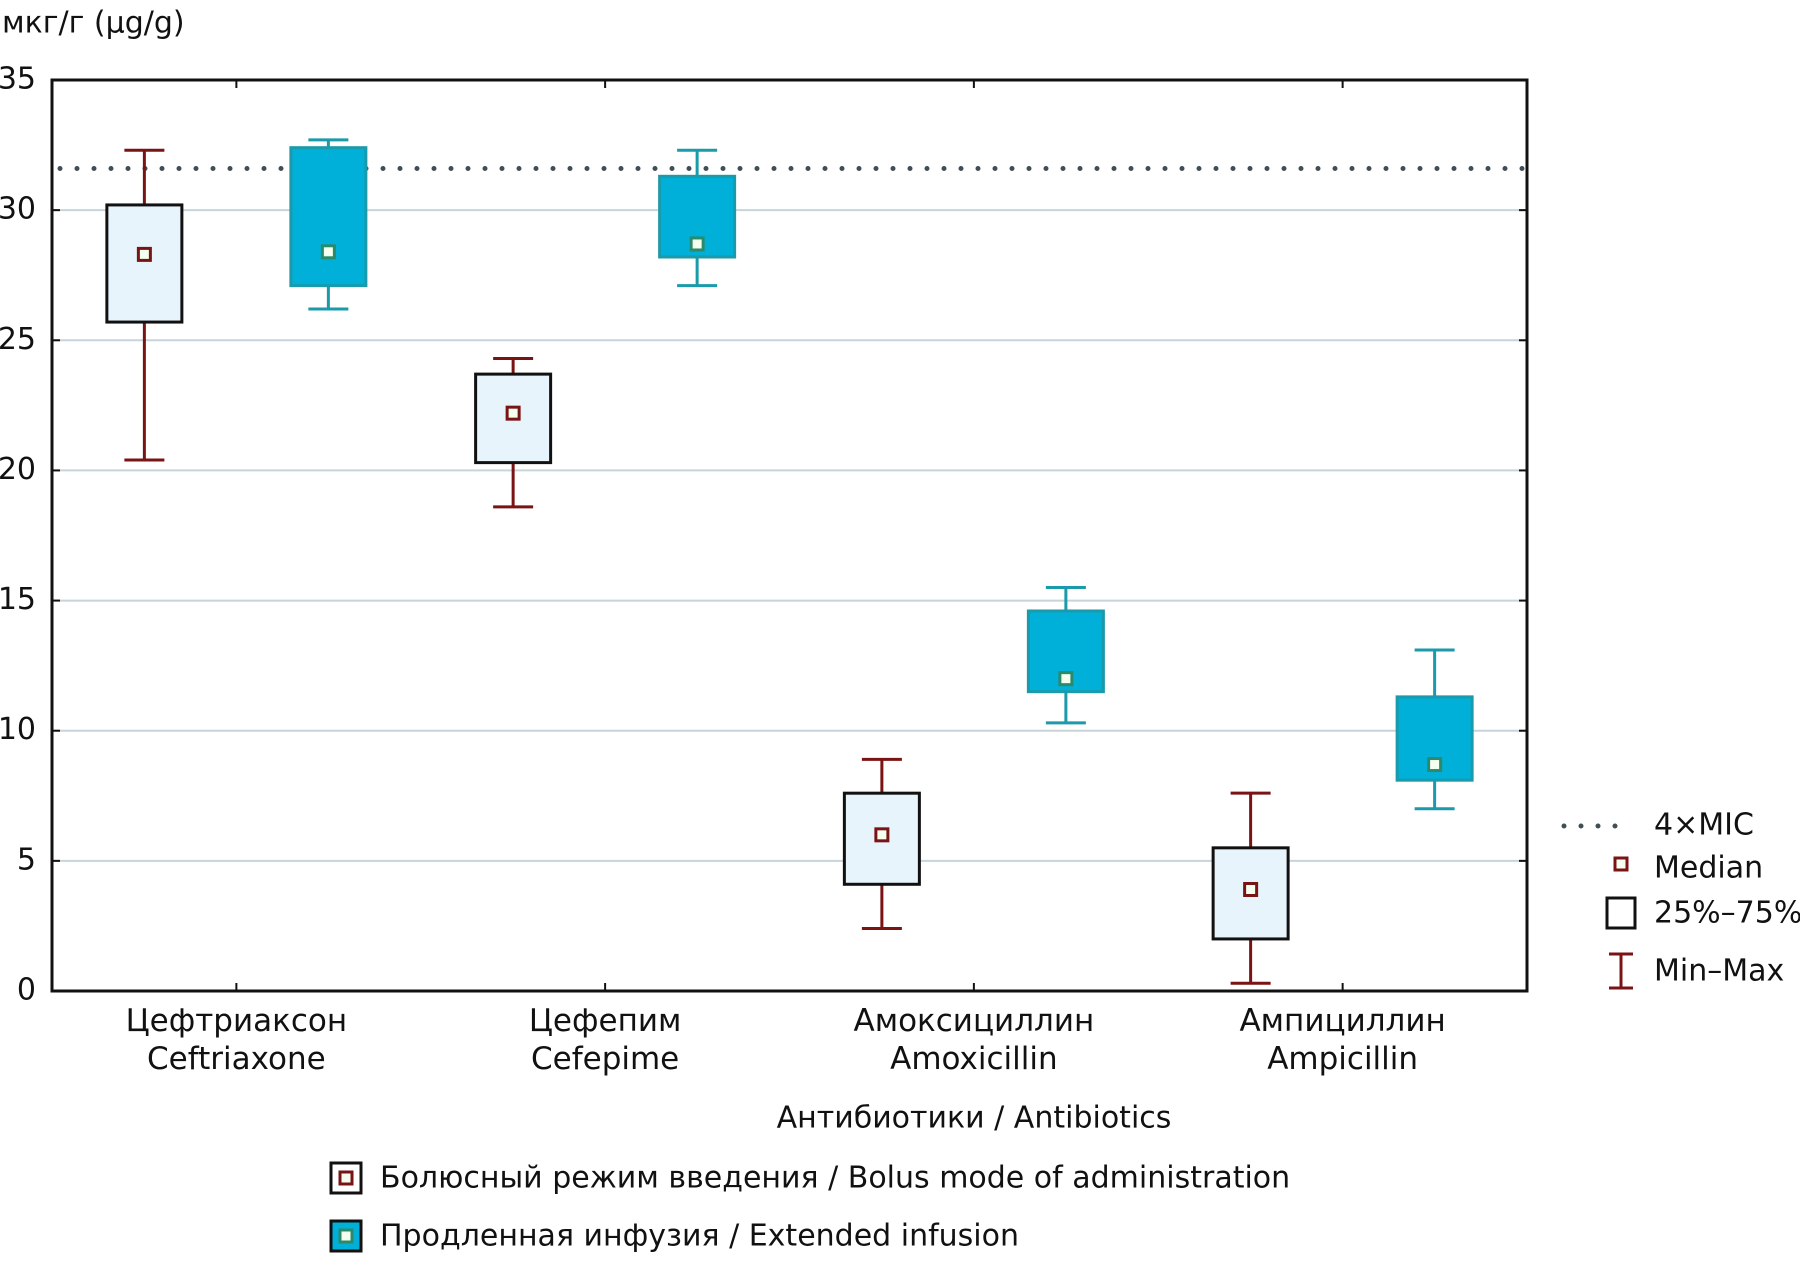  What do you see at coordinates (236, 1040) in the screenshot?
I see `x-tick-label: Цефтриаксон Ceftriaxone` at bounding box center [236, 1040].